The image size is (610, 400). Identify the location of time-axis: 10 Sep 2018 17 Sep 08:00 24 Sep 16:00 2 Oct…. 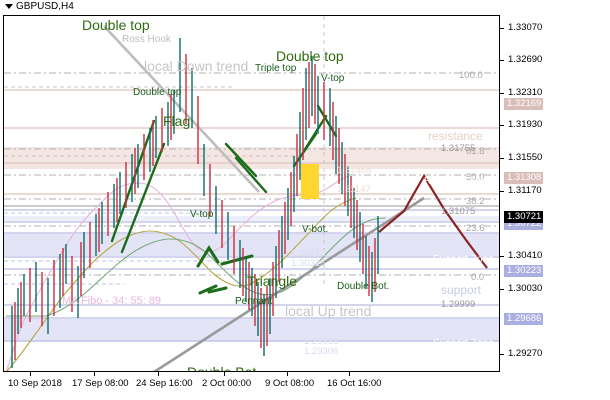
(306, 386).